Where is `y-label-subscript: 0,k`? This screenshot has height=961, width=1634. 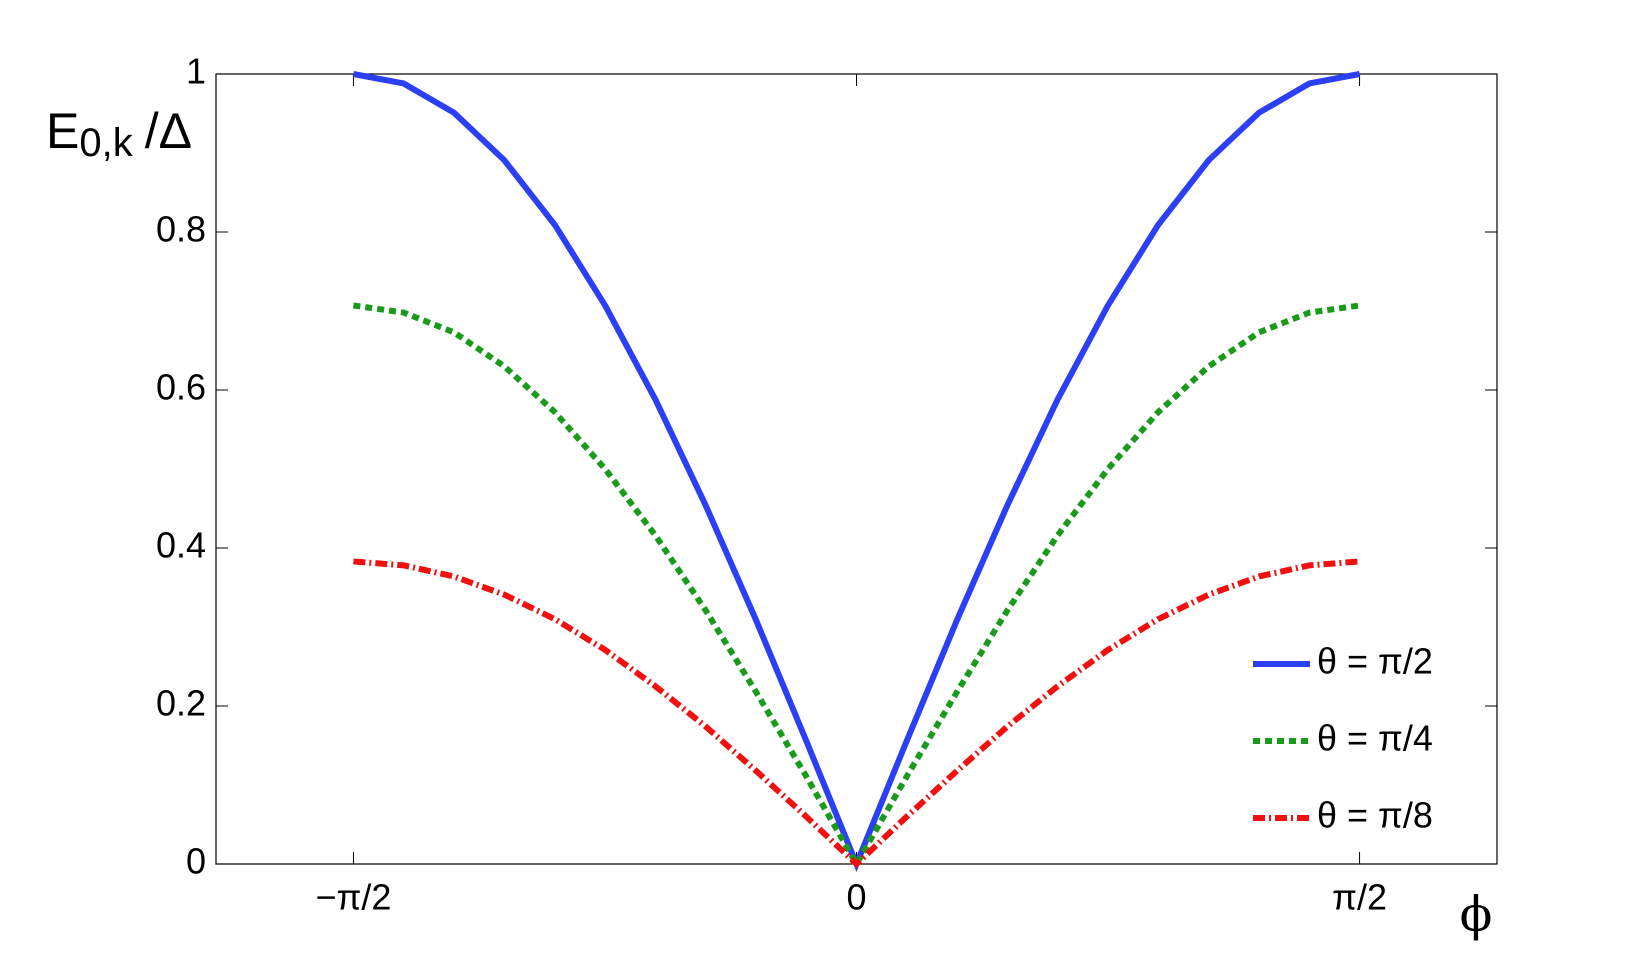
y-label-subscript: 0,k is located at coordinates (106, 143).